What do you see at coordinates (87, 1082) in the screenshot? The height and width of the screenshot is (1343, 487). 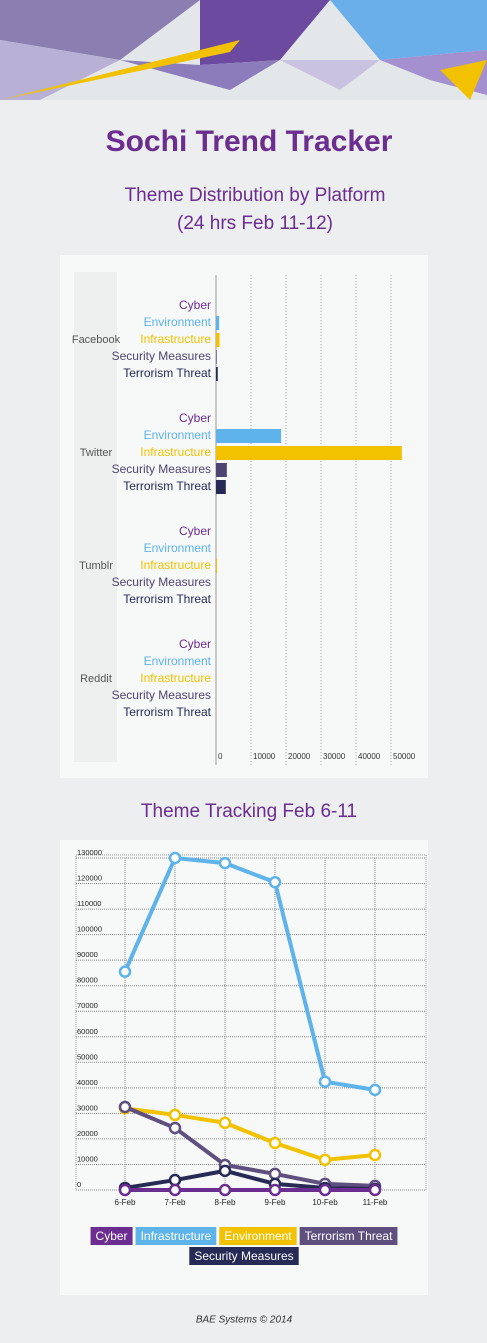 I see `y-tick-label: 40000` at bounding box center [87, 1082].